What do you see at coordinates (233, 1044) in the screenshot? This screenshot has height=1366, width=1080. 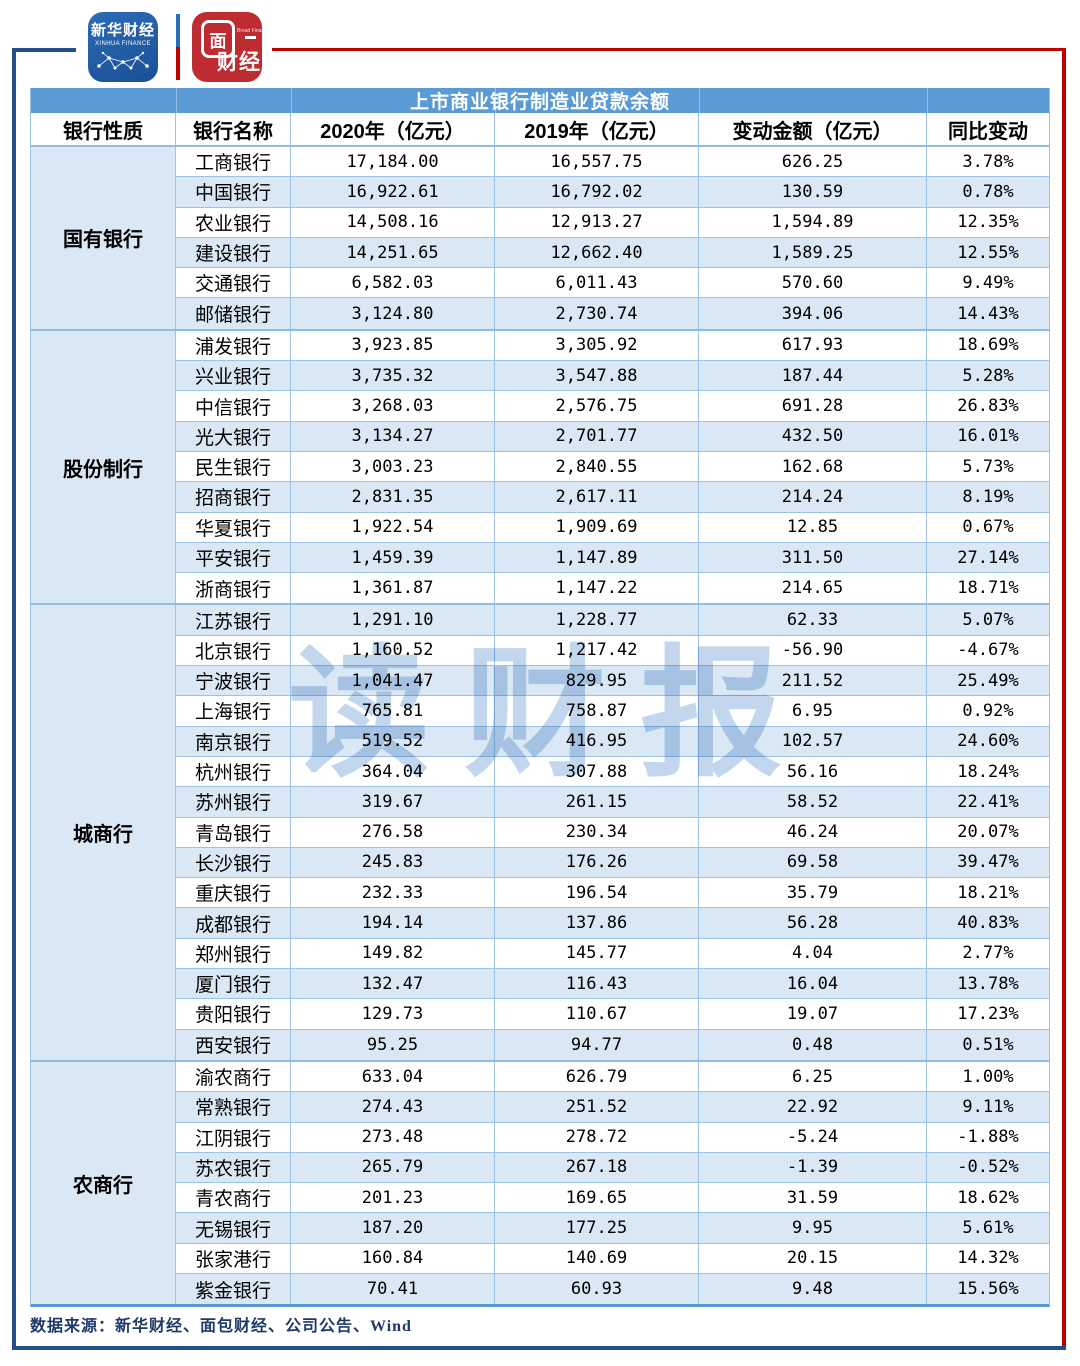 I see `bank-name-cell: 西安银行` at bounding box center [233, 1044].